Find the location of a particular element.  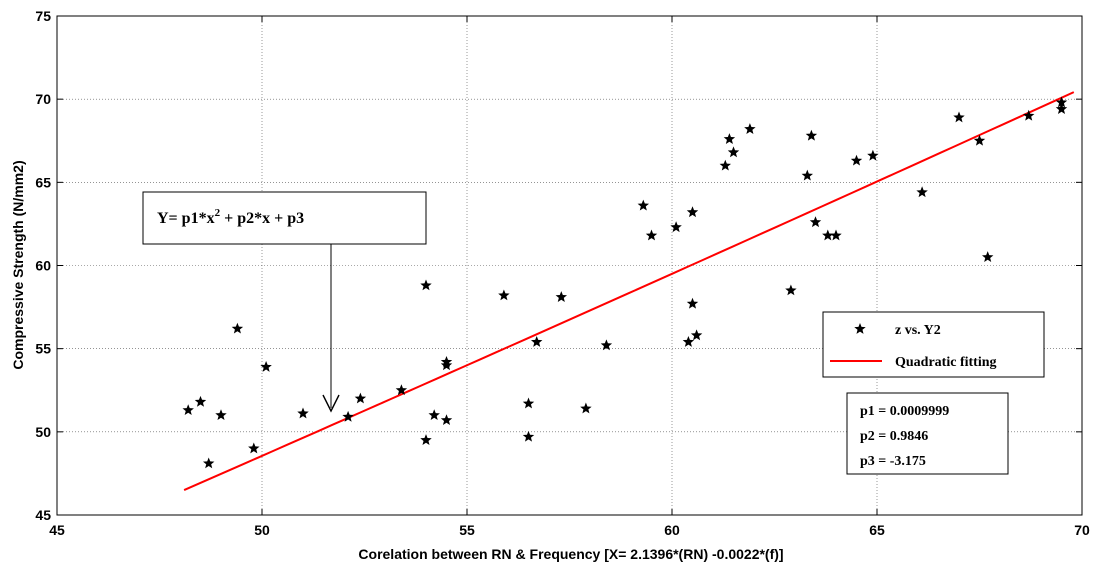

y-axis-label: Compressive Strength (N/mm2) is located at coordinates (18, 264).